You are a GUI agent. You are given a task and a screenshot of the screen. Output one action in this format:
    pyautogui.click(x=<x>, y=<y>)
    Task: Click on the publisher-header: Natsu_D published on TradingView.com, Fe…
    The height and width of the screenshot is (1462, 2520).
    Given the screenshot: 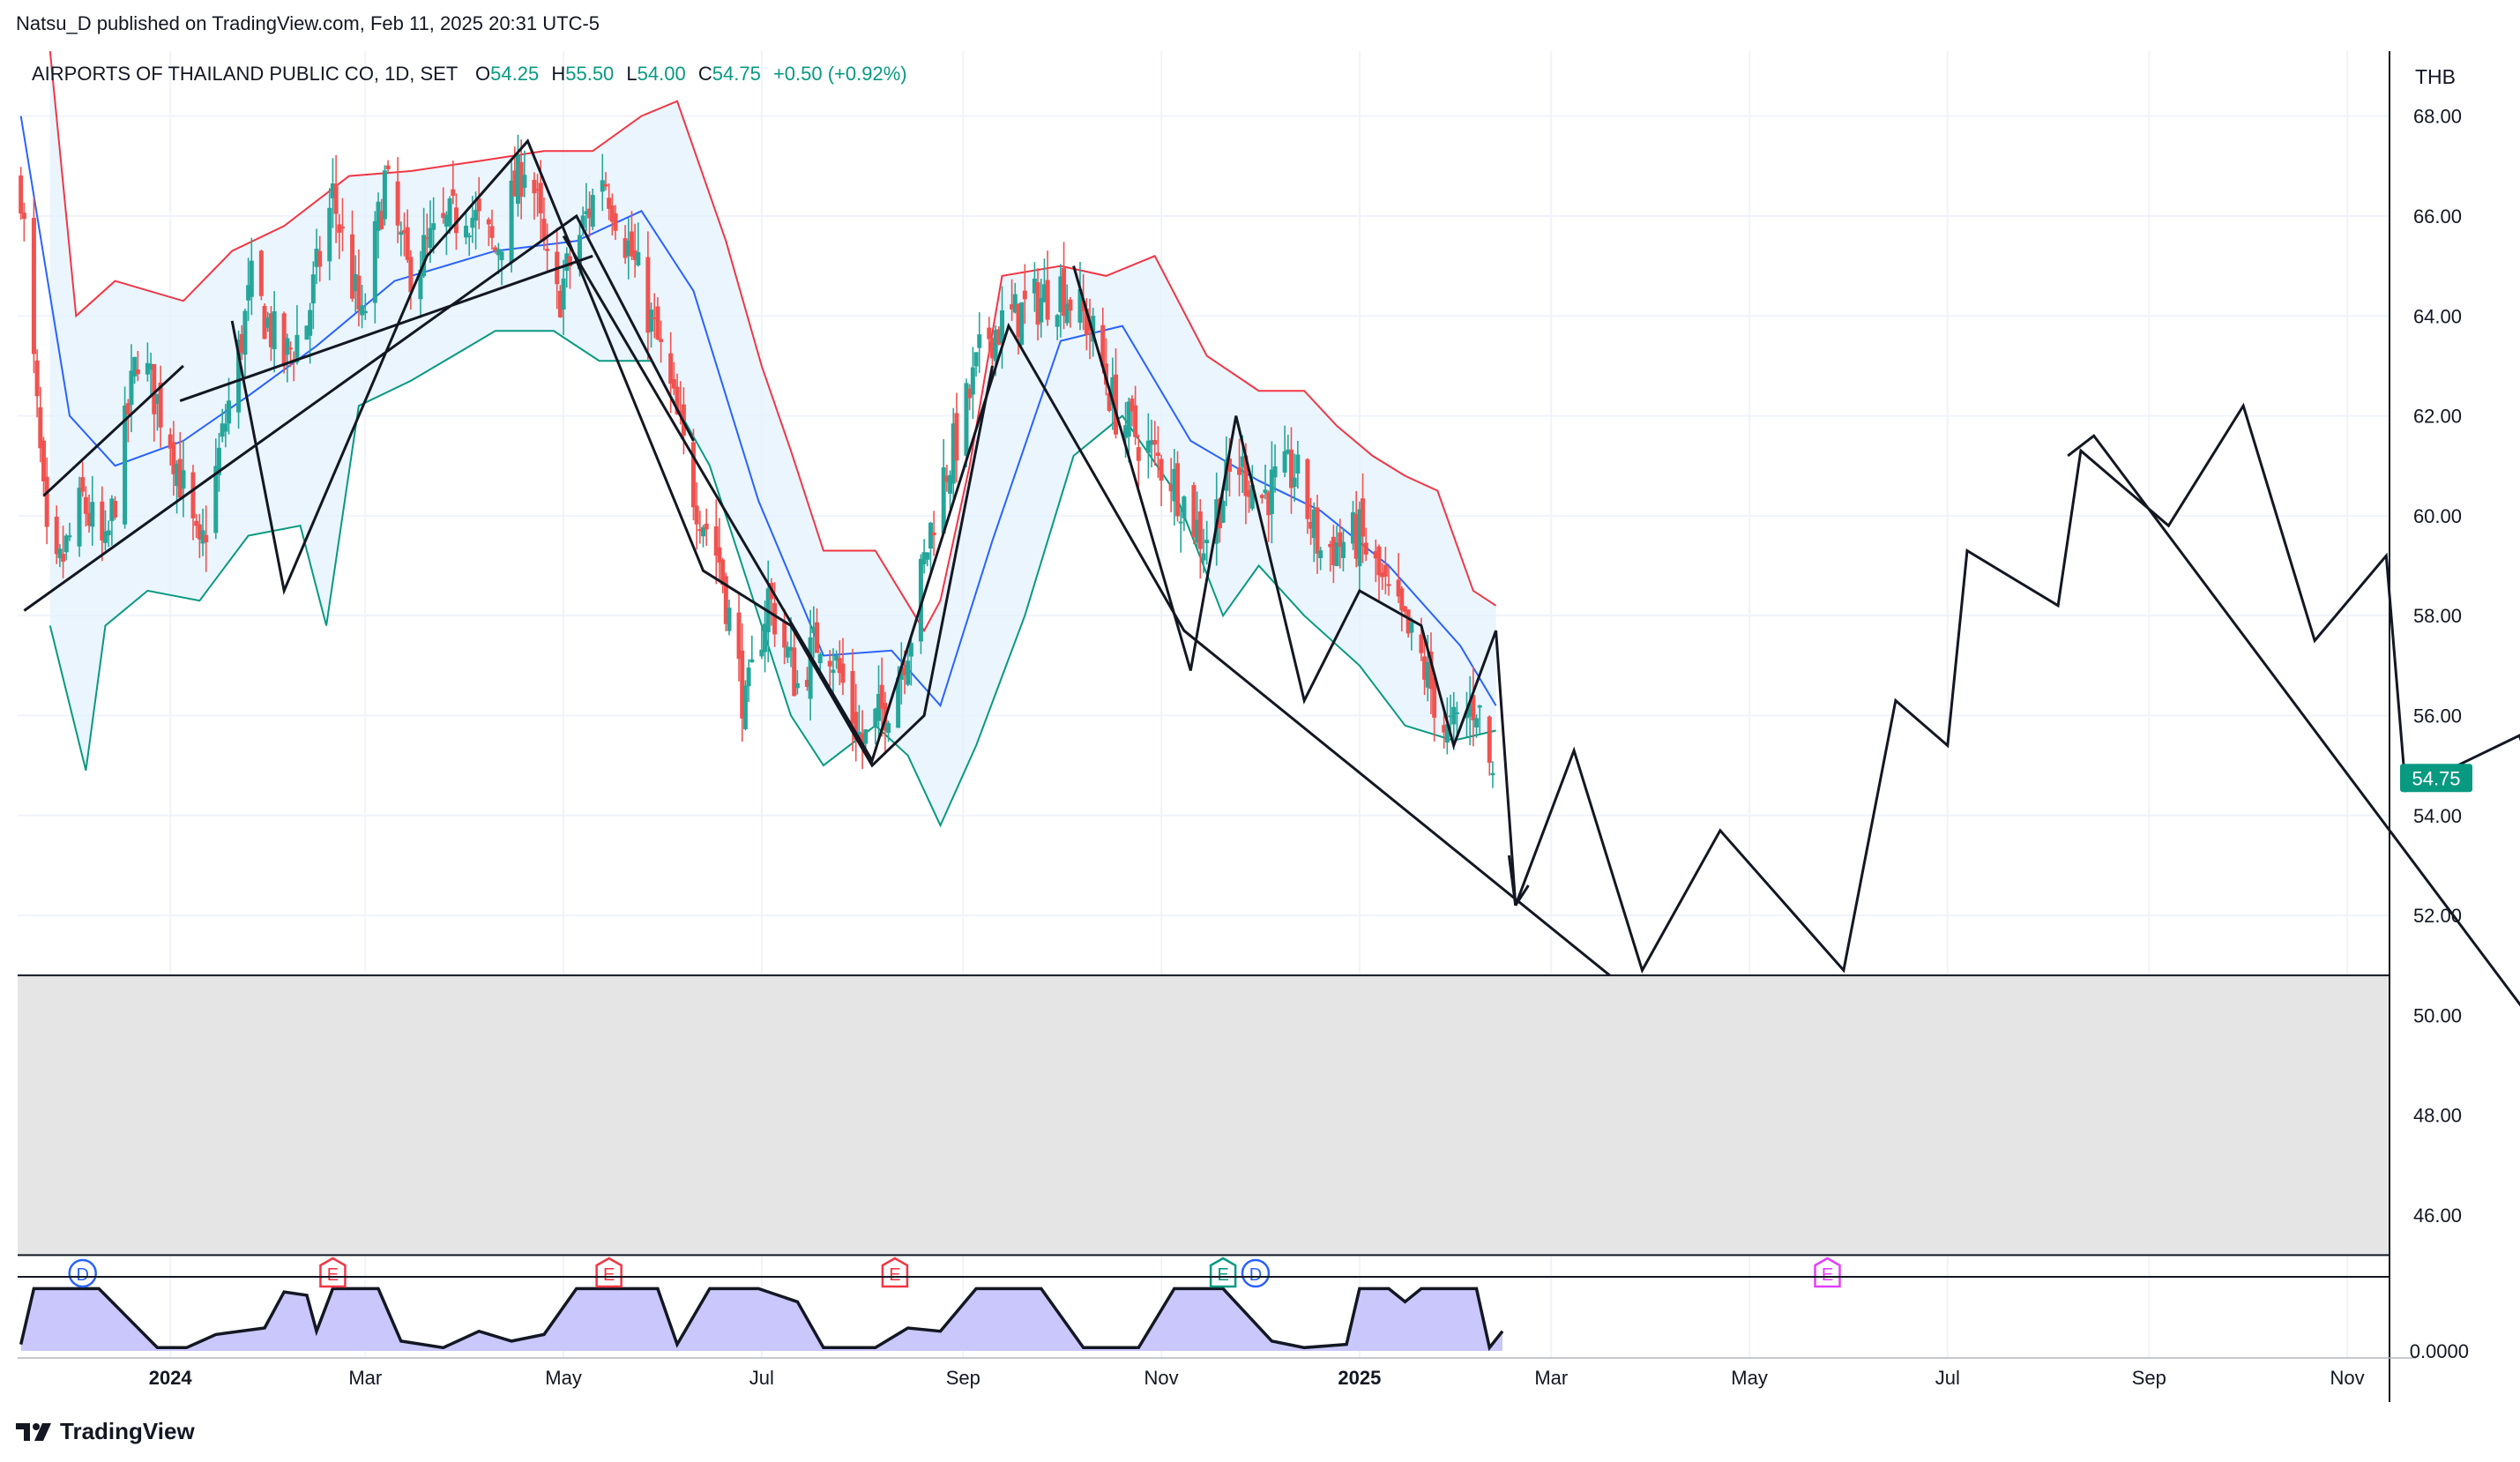 What is the action you would take?
    pyautogui.click(x=308, y=23)
    